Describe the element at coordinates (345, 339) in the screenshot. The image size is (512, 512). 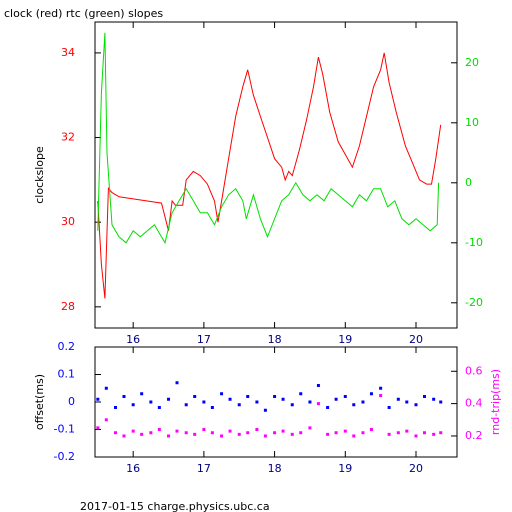
I see `x-tick-label: 19` at that location.